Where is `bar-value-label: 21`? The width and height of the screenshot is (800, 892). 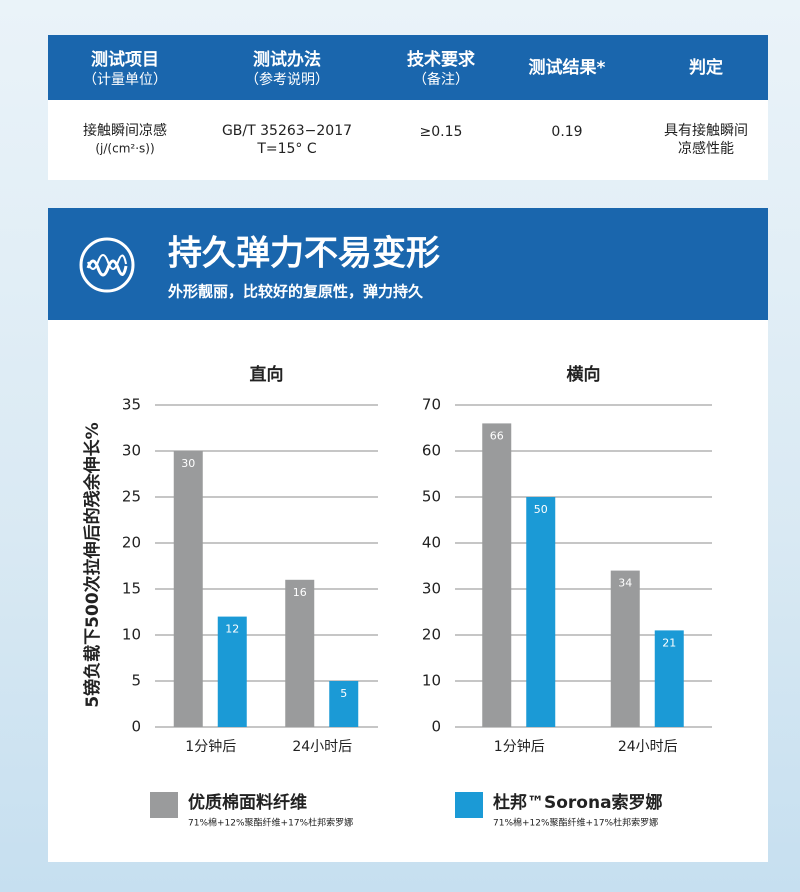
bar-value-label: 21 is located at coordinates (669, 642).